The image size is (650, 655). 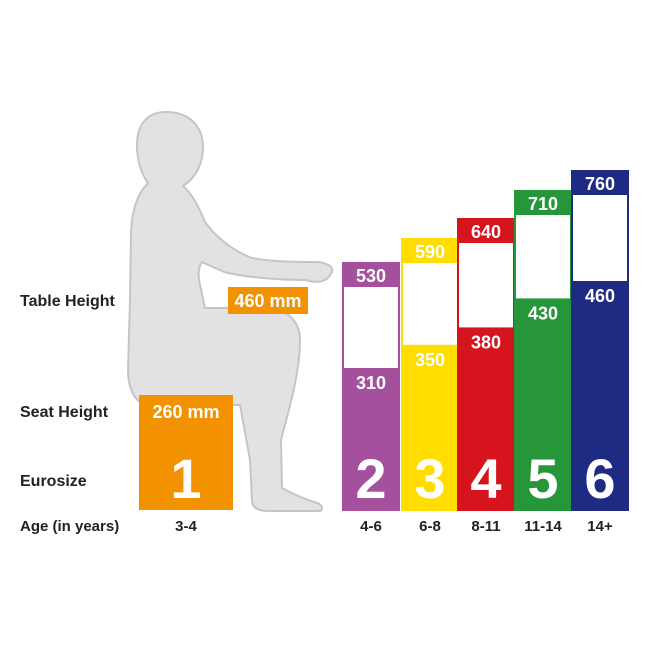 I want to click on eurosize-number: 3, so click(x=429, y=478).